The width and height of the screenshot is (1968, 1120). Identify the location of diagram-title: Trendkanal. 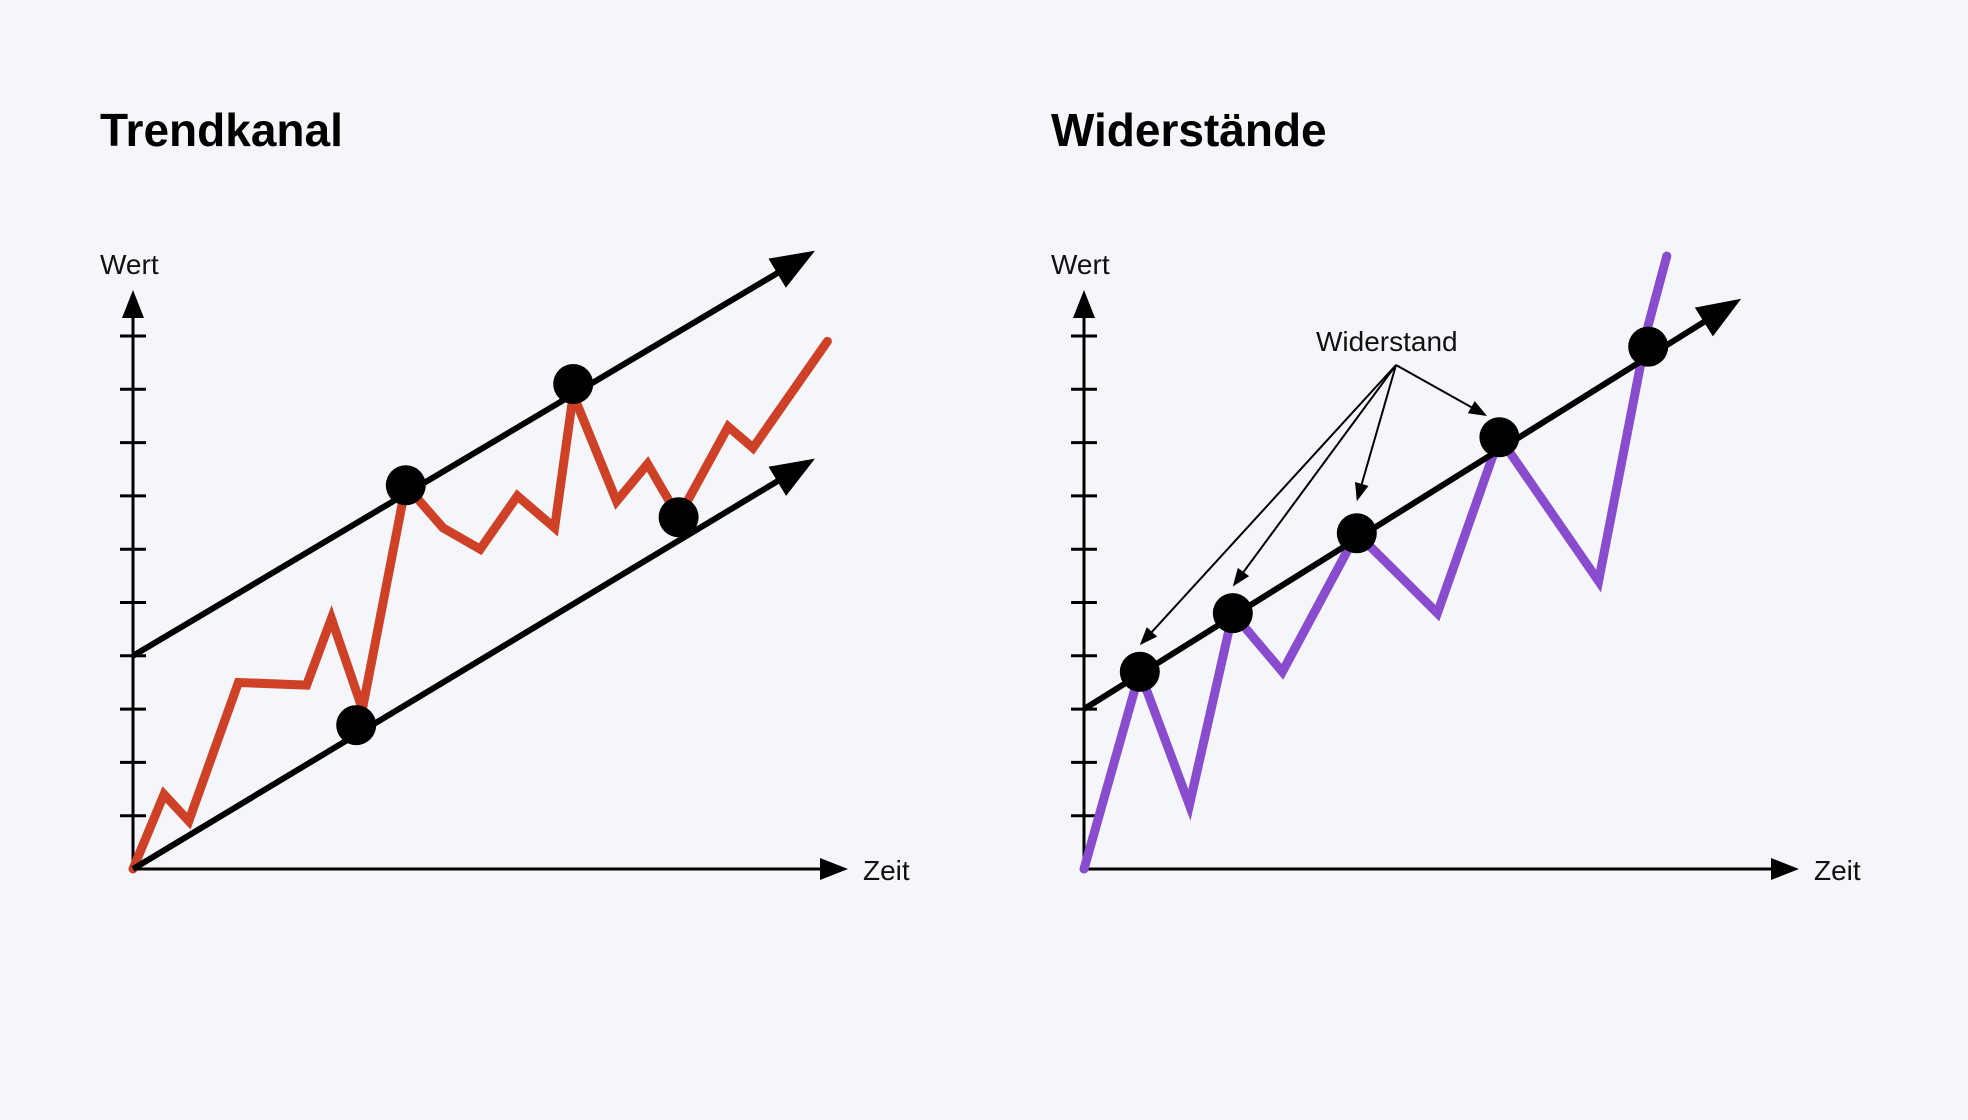
(221, 130).